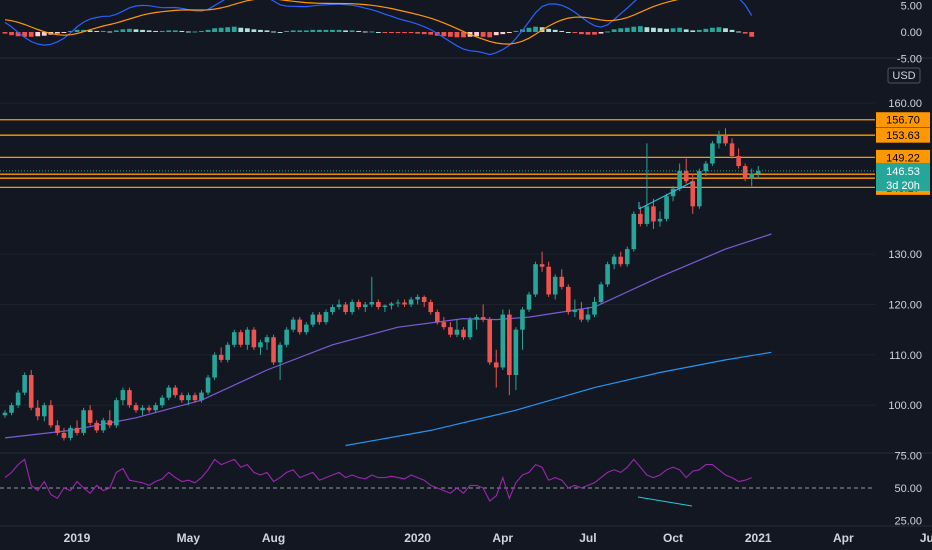 The width and height of the screenshot is (932, 550). I want to click on date-label: May, so click(189, 538).